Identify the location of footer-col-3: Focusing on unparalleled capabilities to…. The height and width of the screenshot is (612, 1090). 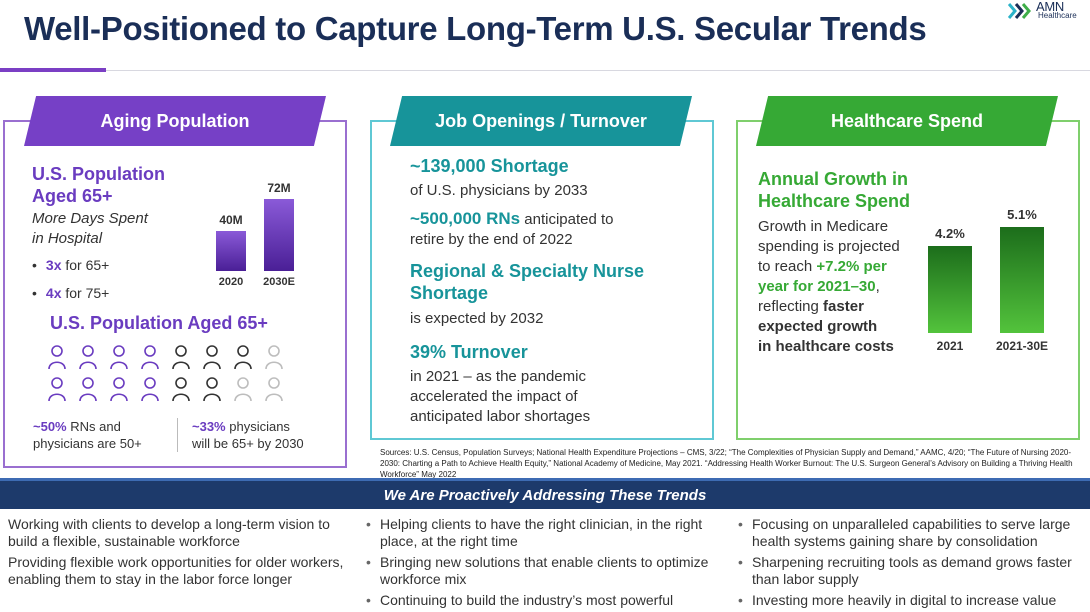
(911, 564).